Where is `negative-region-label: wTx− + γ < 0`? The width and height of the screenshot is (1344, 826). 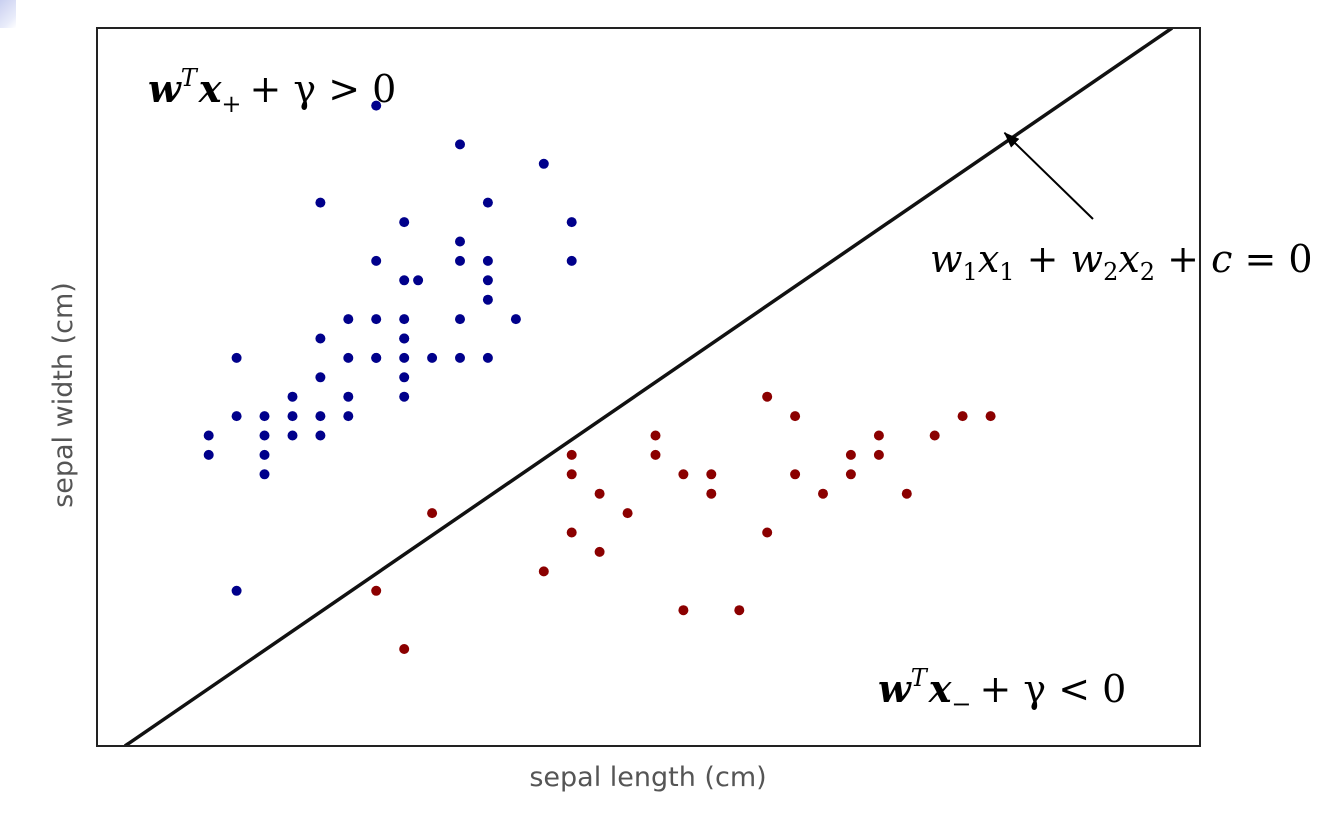 negative-region-label: wTx− + γ < 0 is located at coordinates (1002, 691).